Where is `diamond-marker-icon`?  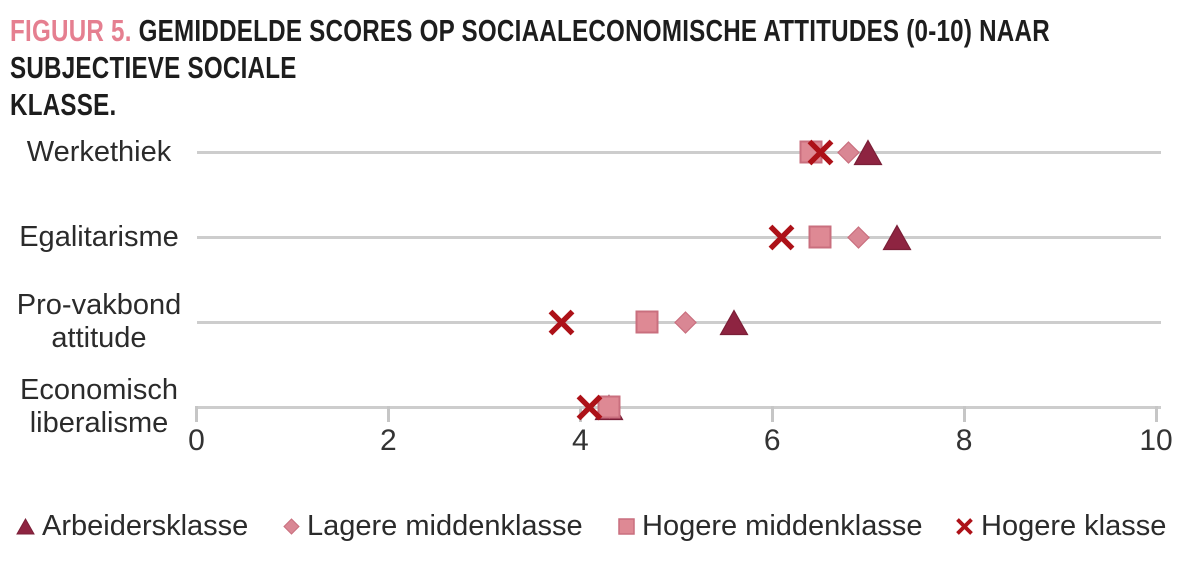
diamond-marker-icon is located at coordinates (291, 526).